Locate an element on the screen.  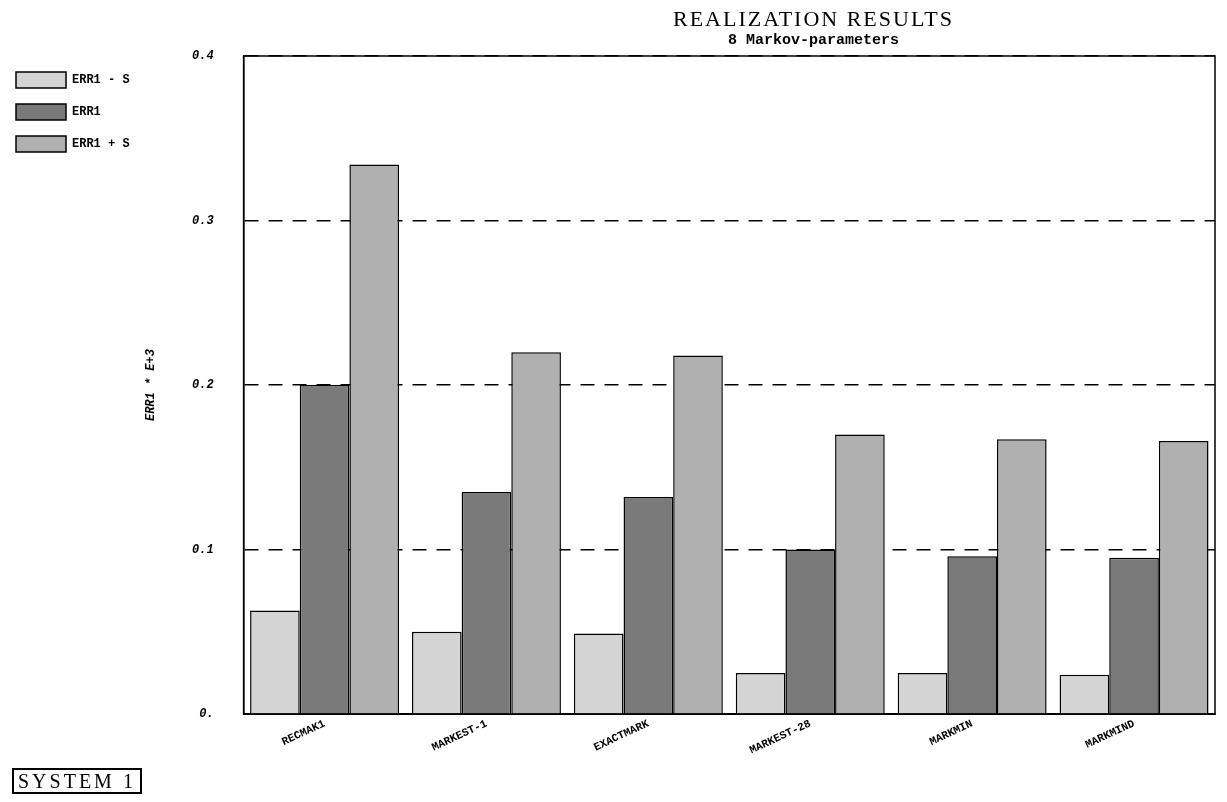
y-tick-label: 0.1 is located at coordinates (203, 549).